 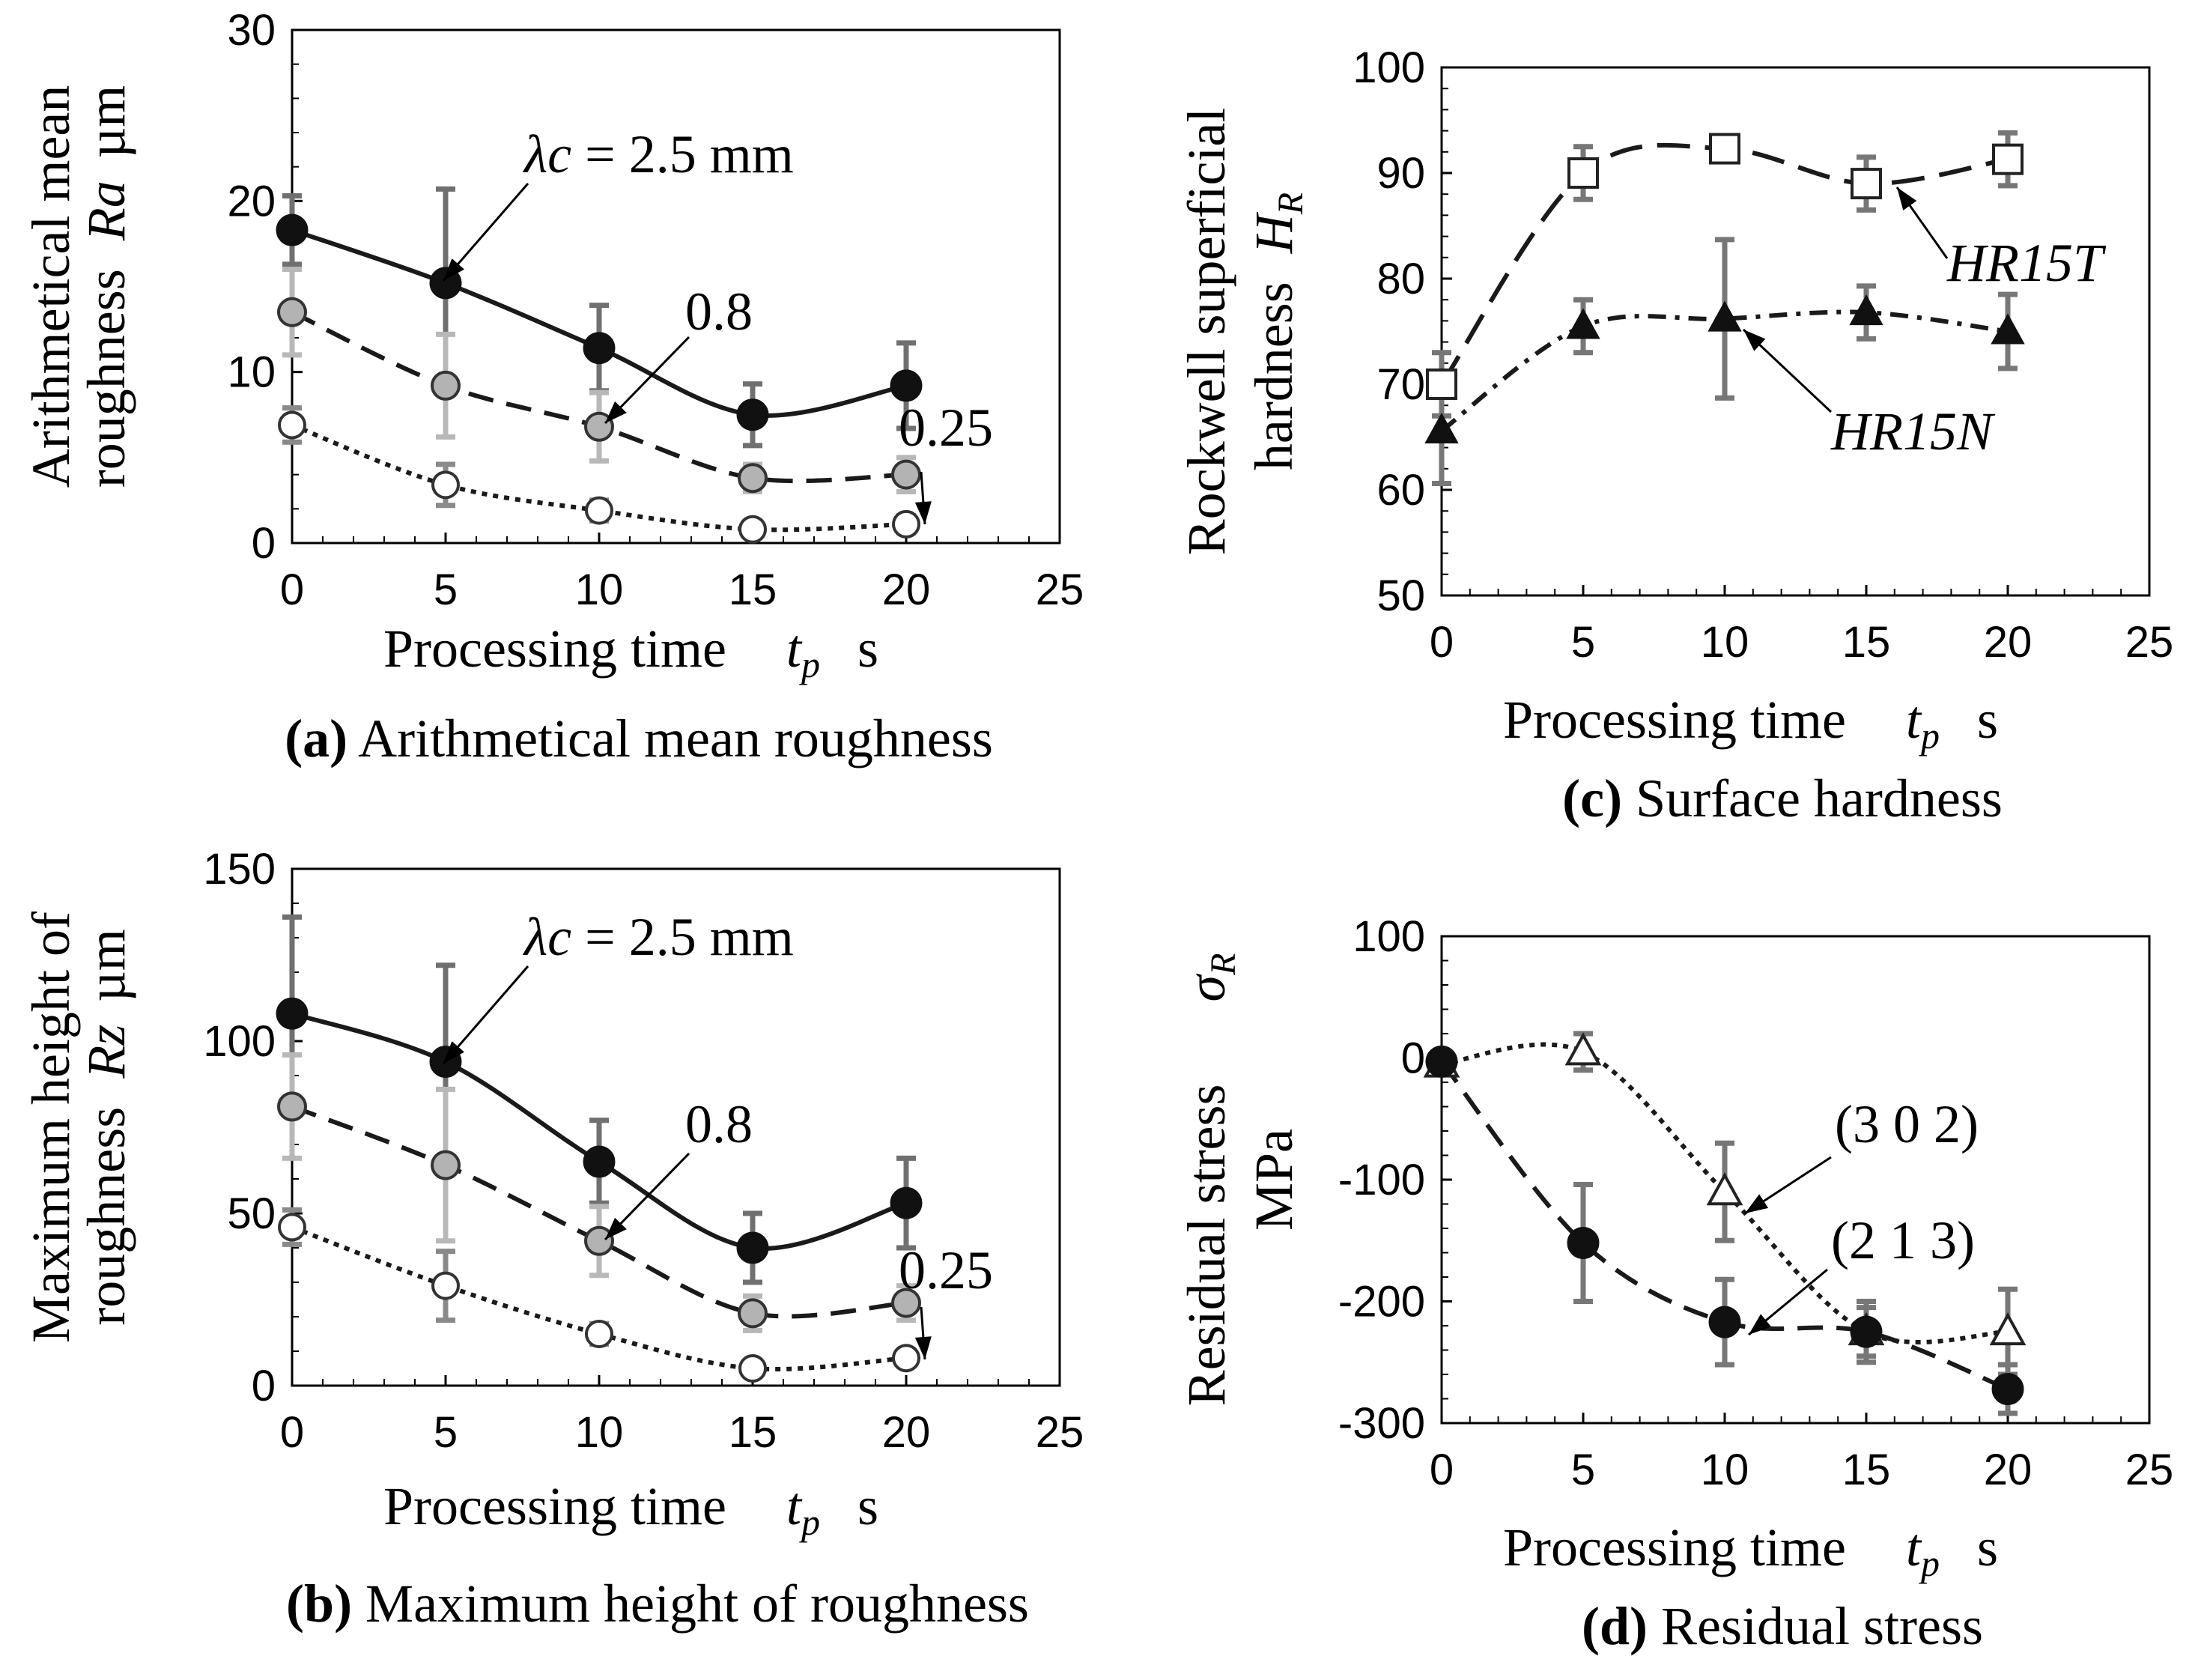 What do you see at coordinates (2008, 329) in the screenshot?
I see `data-point-c-s1-p4` at bounding box center [2008, 329].